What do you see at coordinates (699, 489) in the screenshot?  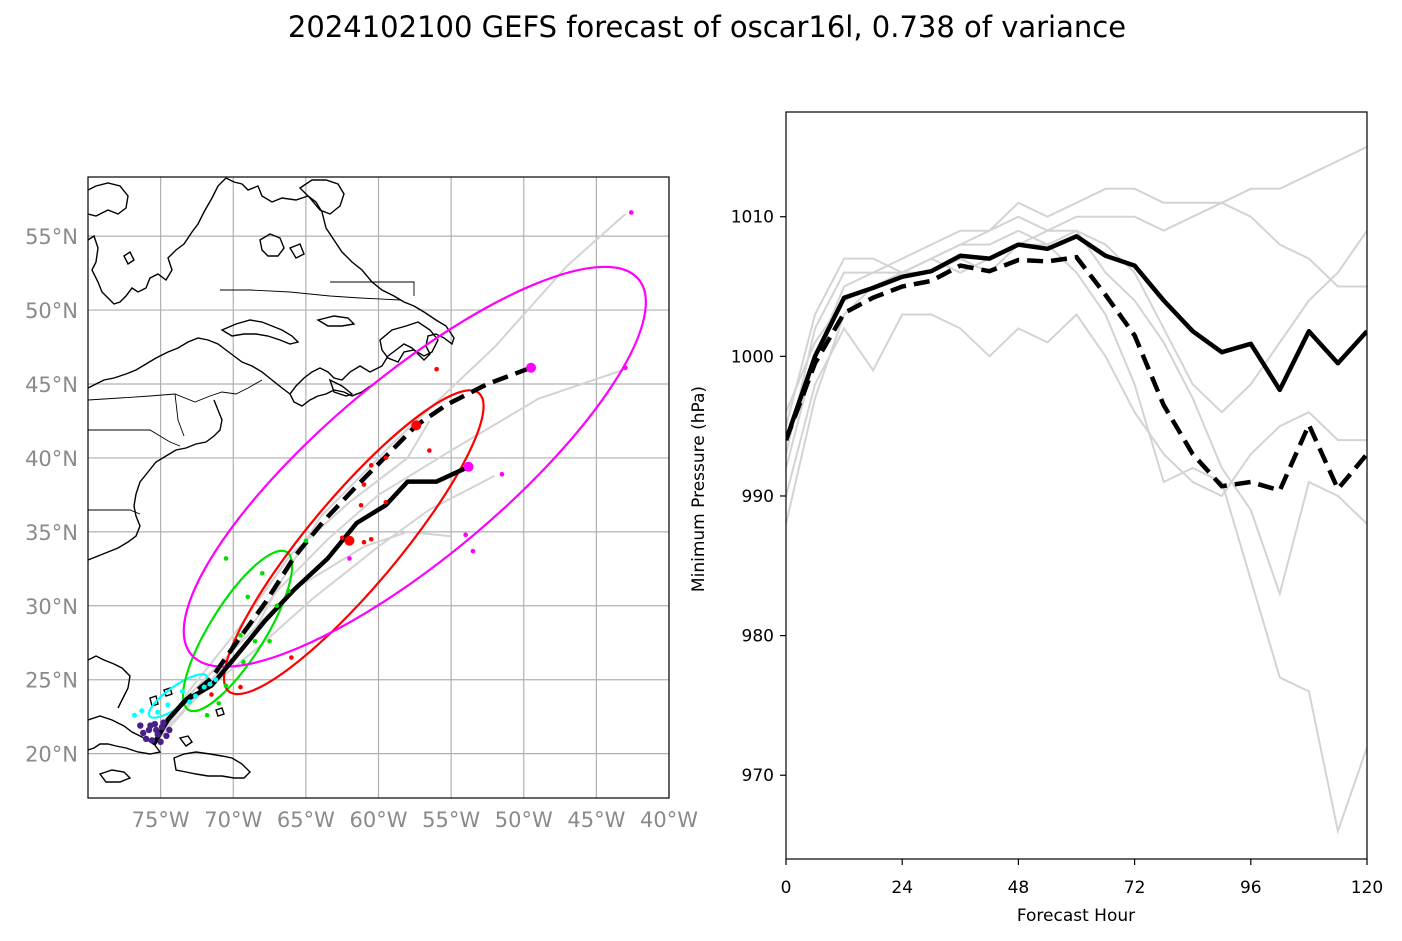 I see `pressure-y-axis-label: Minimum Pressure (hPa)` at bounding box center [699, 489].